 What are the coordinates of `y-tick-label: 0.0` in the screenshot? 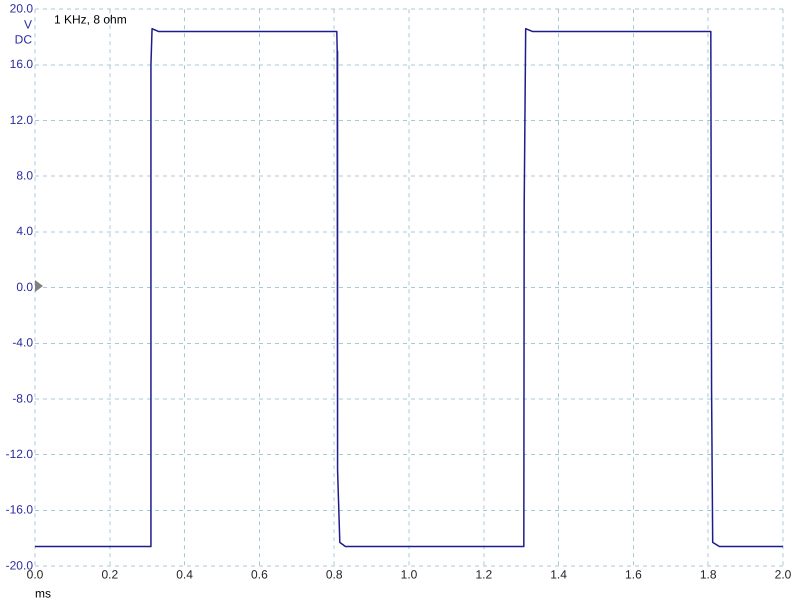 It's located at (25, 287).